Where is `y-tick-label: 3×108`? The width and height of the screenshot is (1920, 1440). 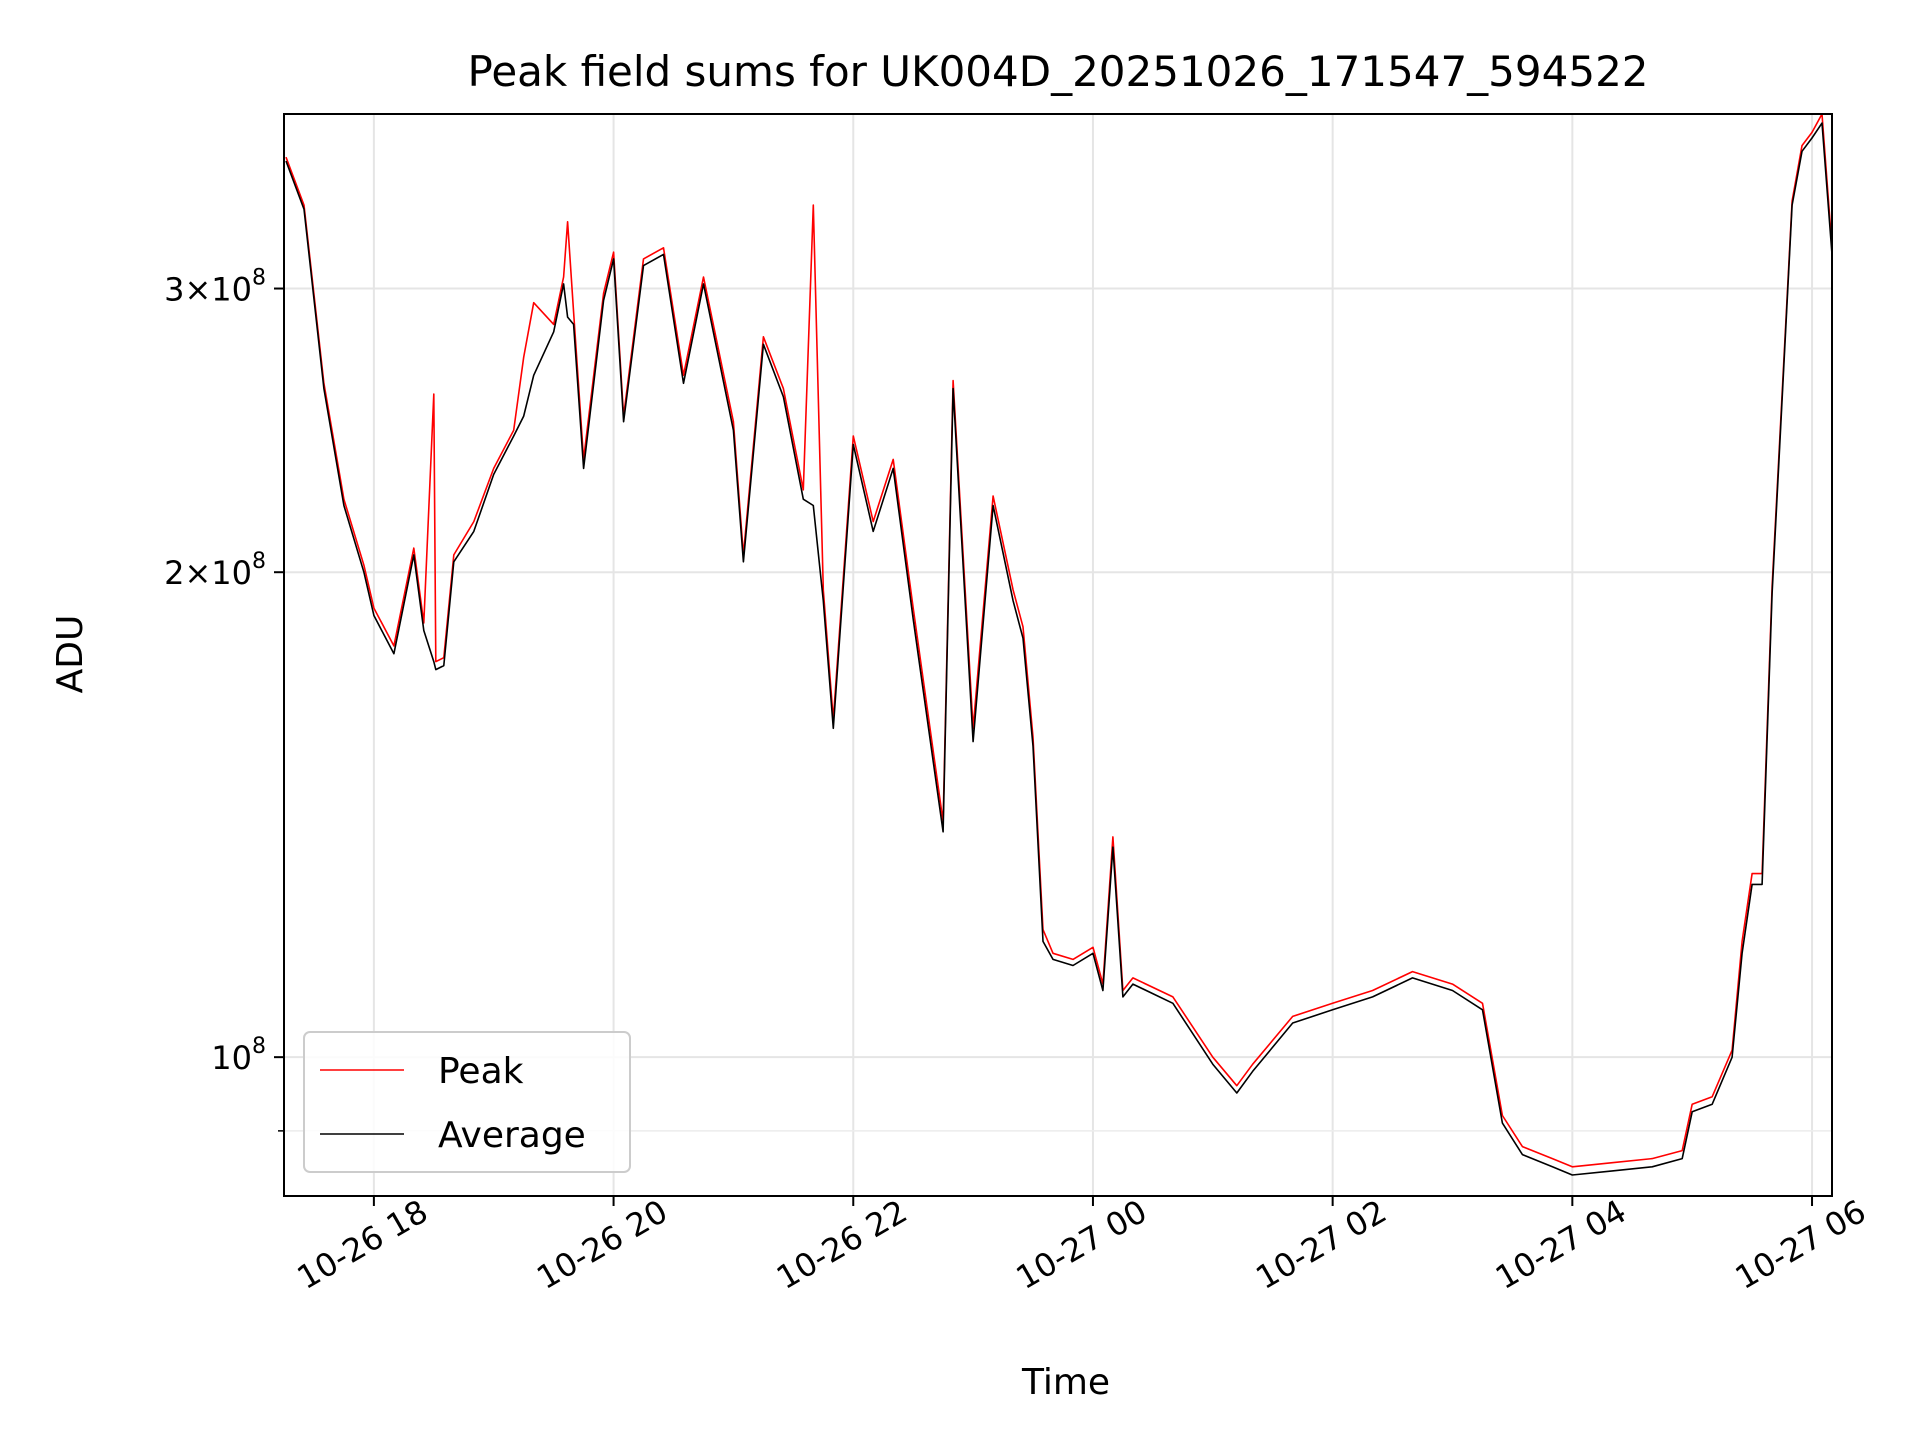 y-tick-label: 3×108 is located at coordinates (215, 287).